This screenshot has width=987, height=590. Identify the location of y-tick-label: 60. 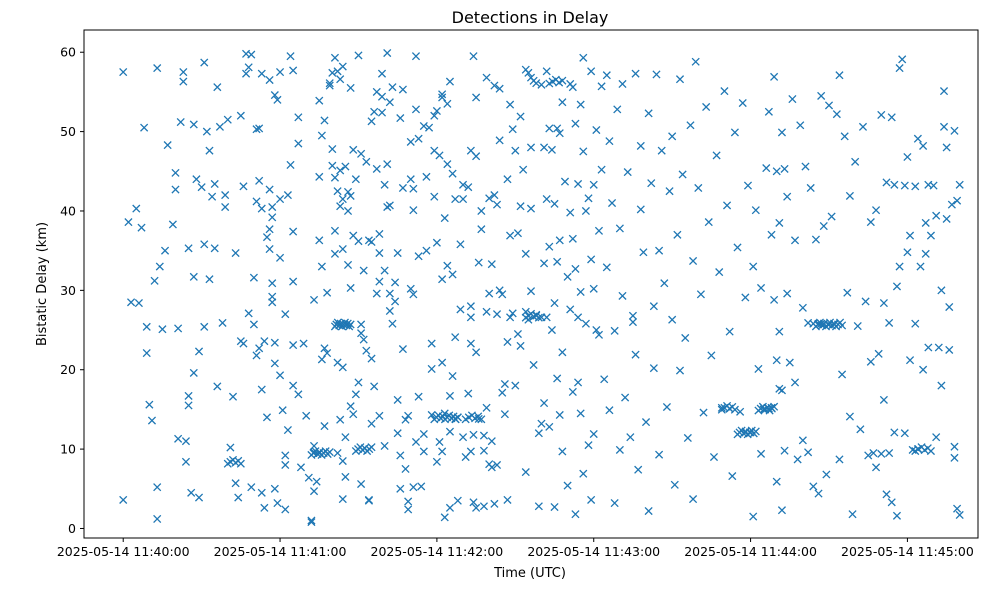
(68, 52).